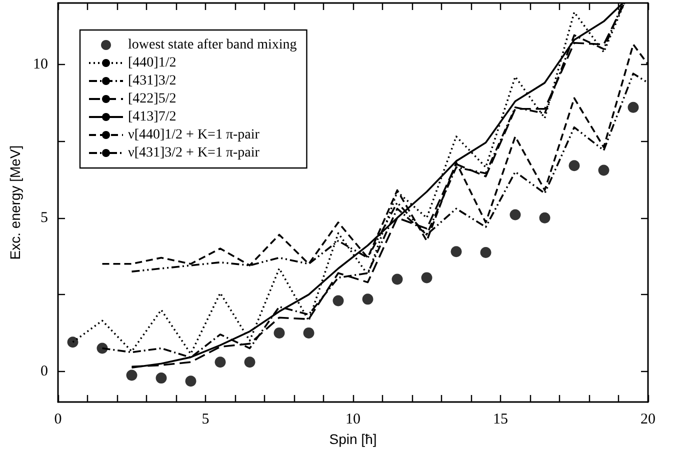 The height and width of the screenshot is (451, 681). Describe the element at coordinates (152, 63) in the screenshot. I see `legend-label: [440]1/2` at that location.